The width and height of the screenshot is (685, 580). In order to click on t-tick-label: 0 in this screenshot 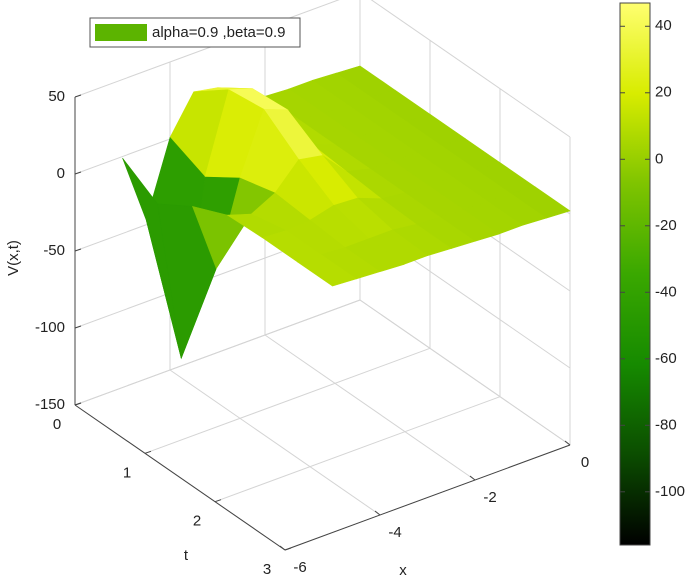, I will do `click(57, 424)`.